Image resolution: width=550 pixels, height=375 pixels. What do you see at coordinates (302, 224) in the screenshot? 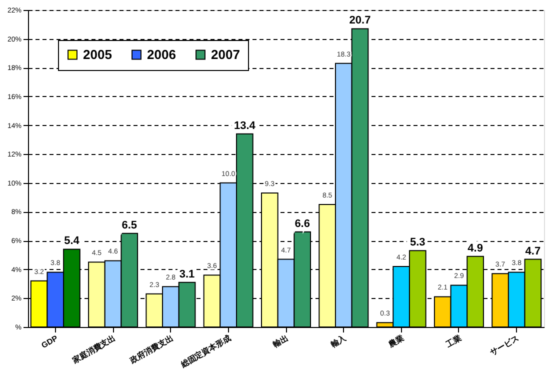
I see `data-label: 6.6` at bounding box center [302, 224].